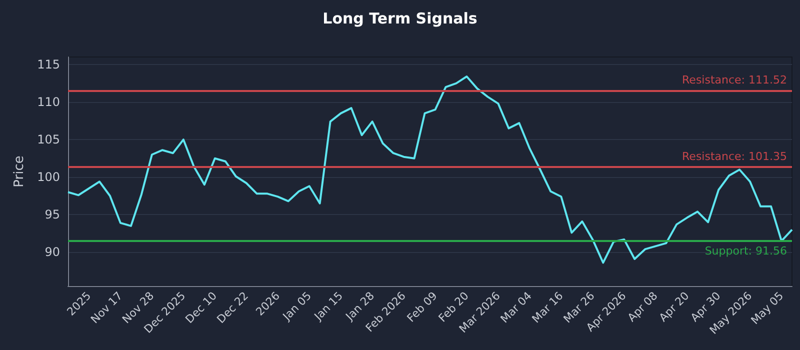 The height and width of the screenshot is (350, 800). What do you see at coordinates (48, 177) in the screenshot?
I see `y-tick-label: 100` at bounding box center [48, 177].